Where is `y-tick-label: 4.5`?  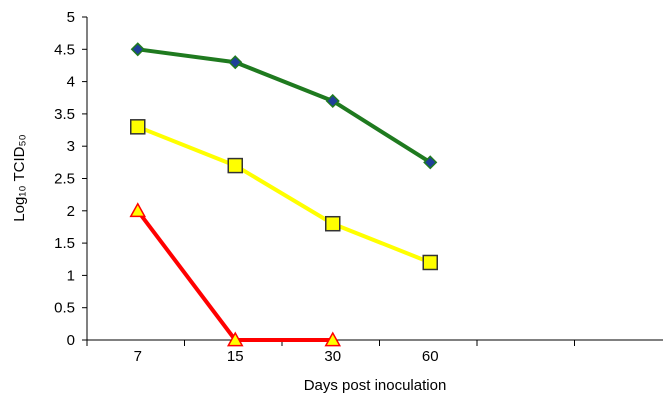 y-tick-label: 4.5 is located at coordinates (64, 49).